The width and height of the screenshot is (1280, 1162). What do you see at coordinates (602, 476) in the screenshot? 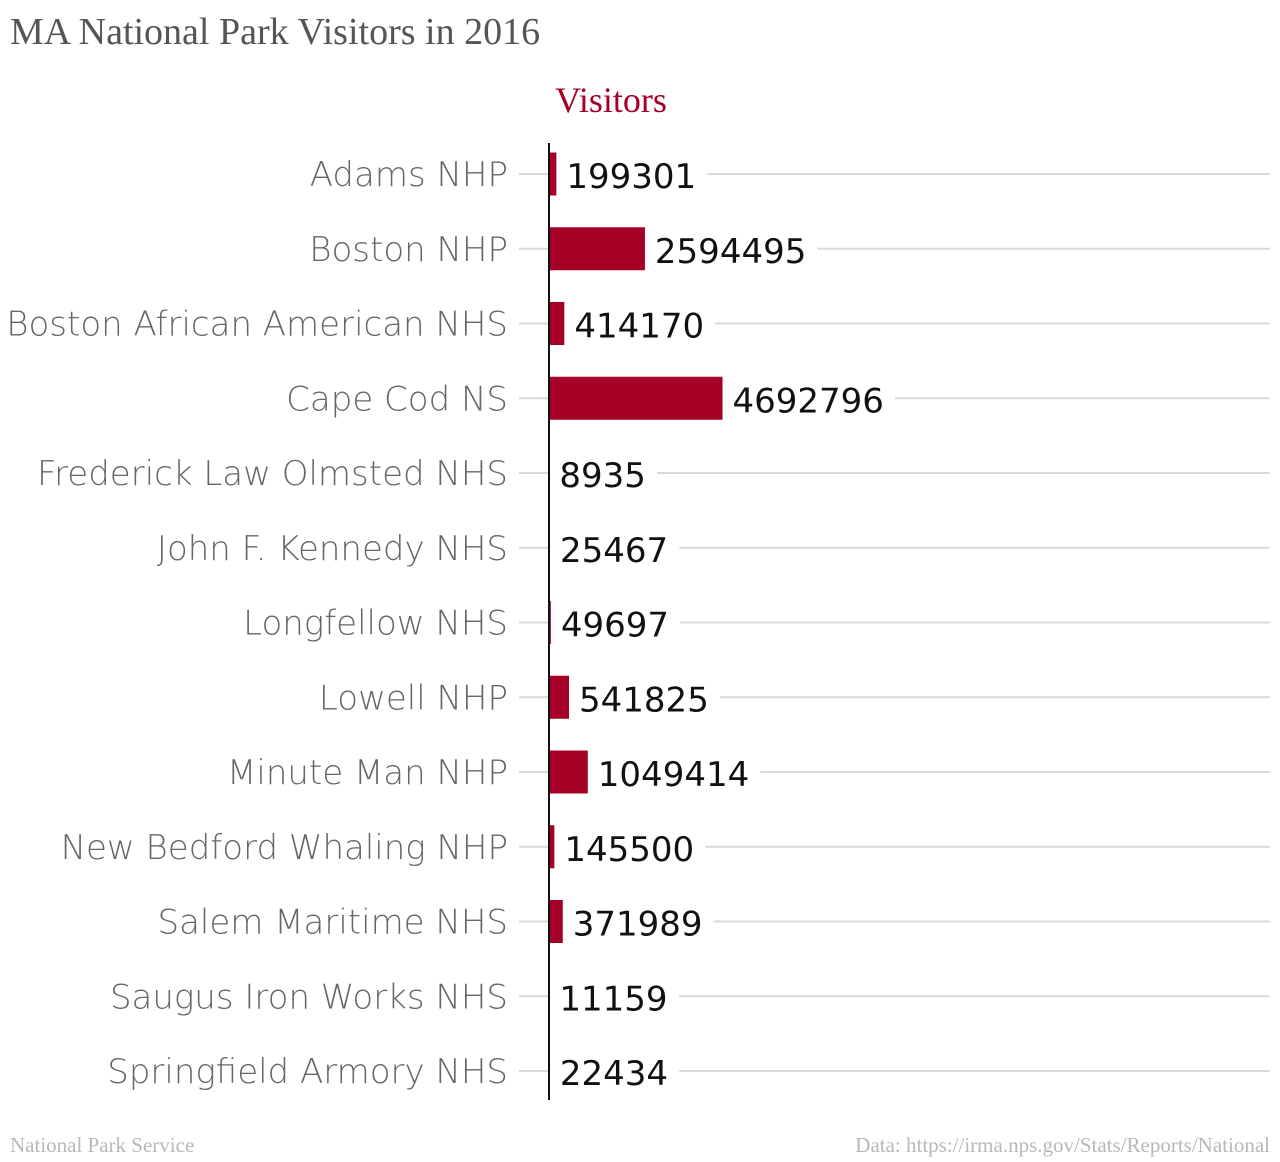
I see `value-label: 8935` at bounding box center [602, 476].